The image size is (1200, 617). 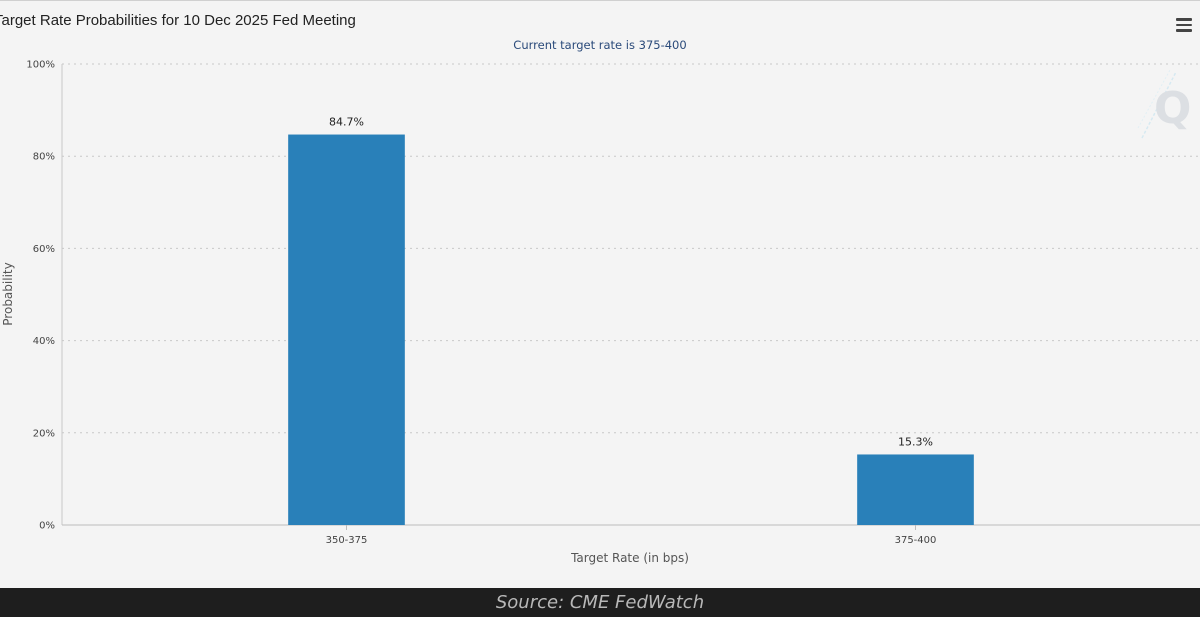 I want to click on panel-top-border, so click(x=600, y=0).